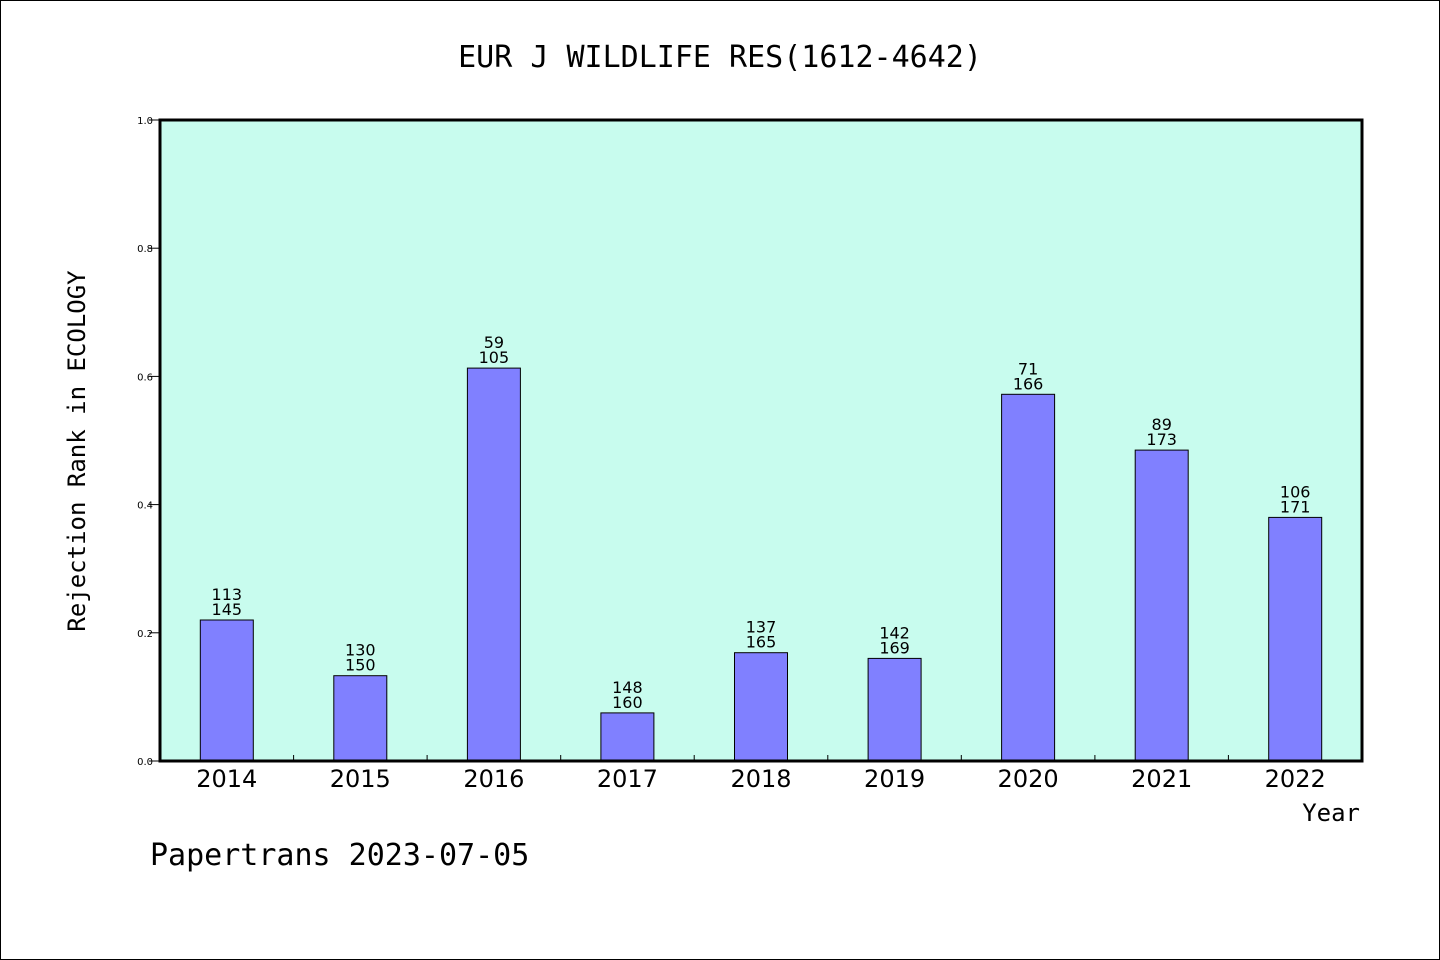  Describe the element at coordinates (145, 634) in the screenshot. I see `y-tick-label-0.2: 0.2` at that location.